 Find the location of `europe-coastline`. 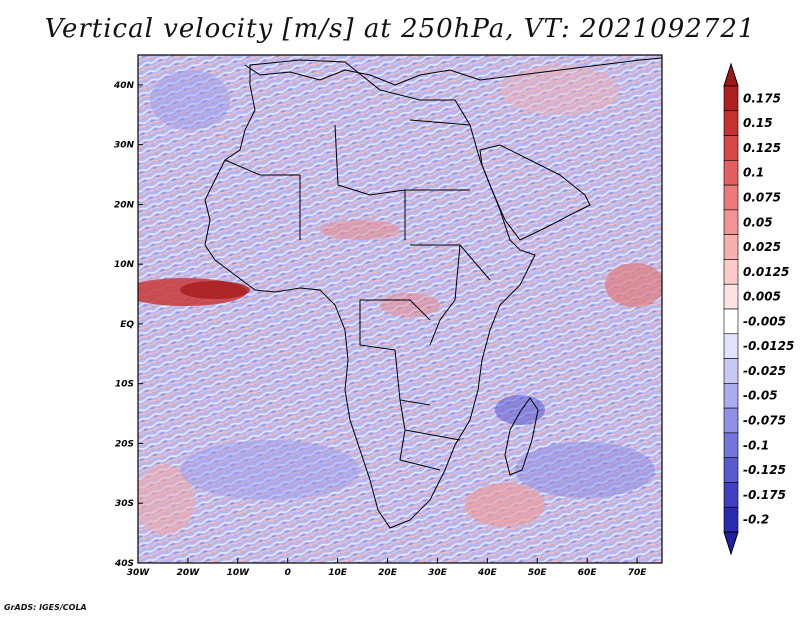

europe-coastline is located at coordinates (453, 71).